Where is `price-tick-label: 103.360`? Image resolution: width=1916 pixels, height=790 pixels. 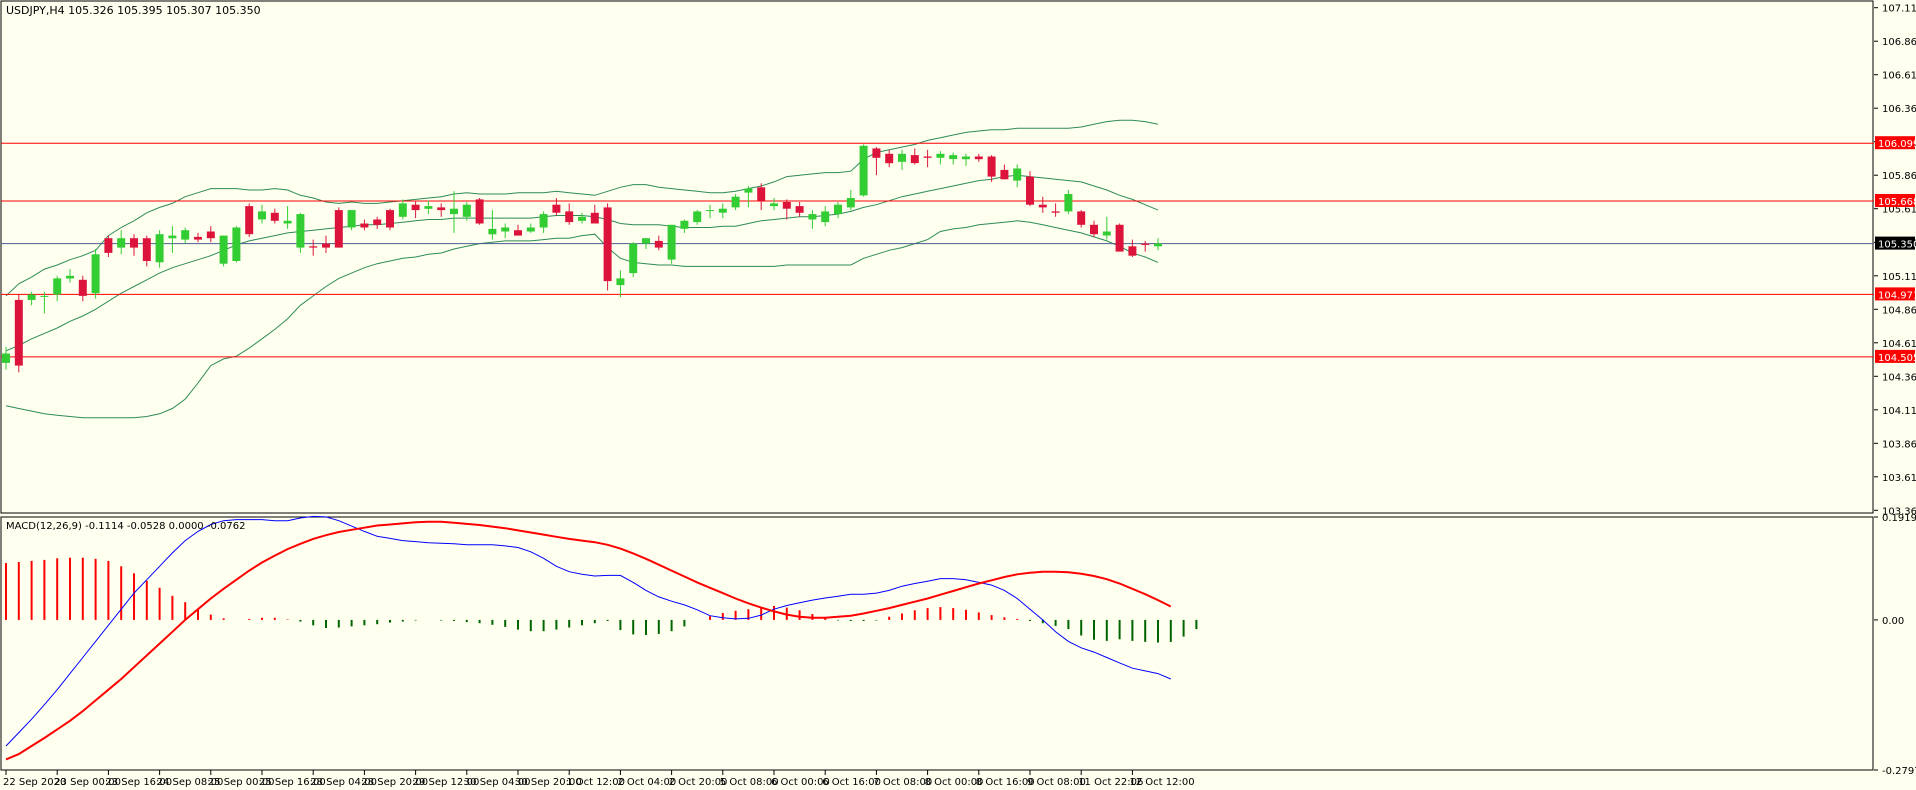 price-tick-label: 103.360 is located at coordinates (1899, 511).